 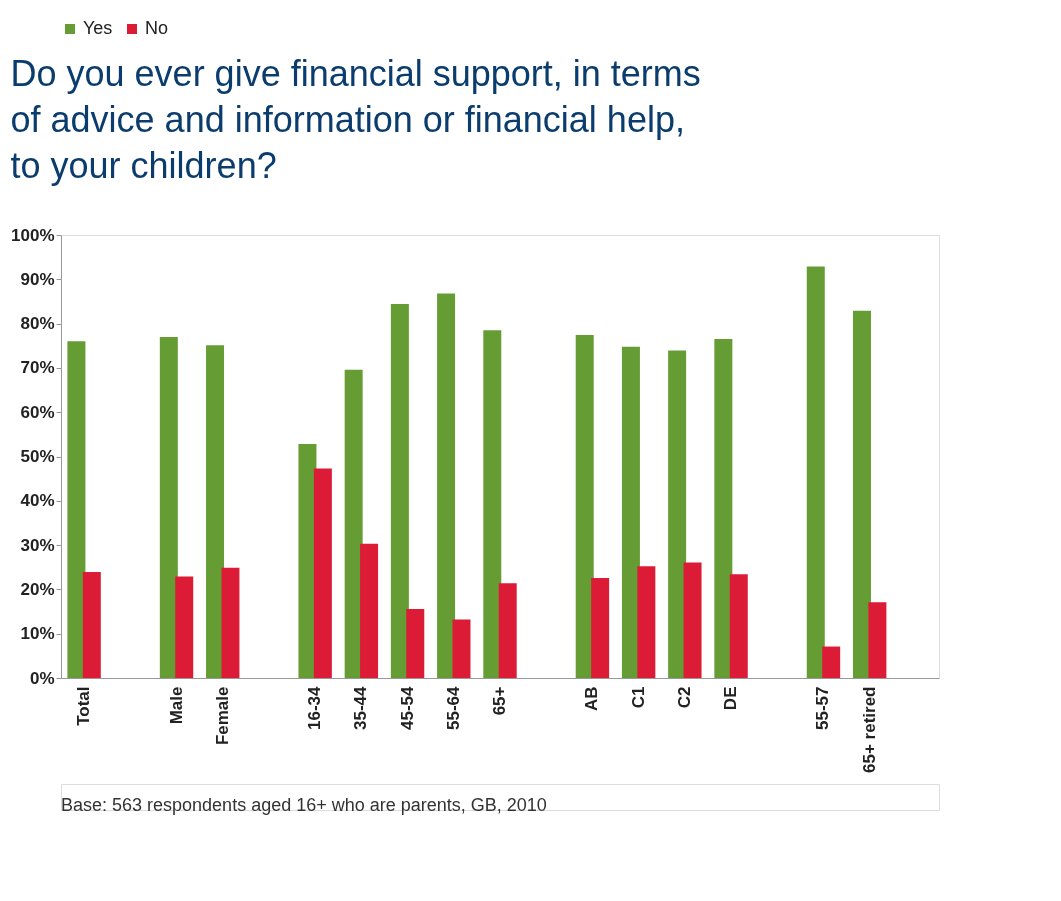 What do you see at coordinates (304, 805) in the screenshot?
I see `text: Base: 563 respondents aged 16+ who are parents, GB, 2010` at bounding box center [304, 805].